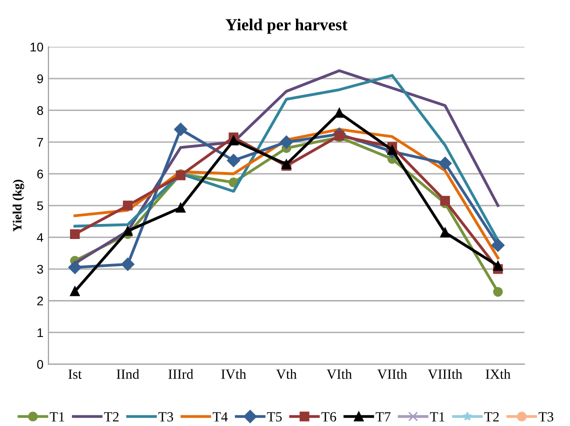 The image size is (570, 426). I want to click on chart-title: Yield per harvest, so click(287, 26).